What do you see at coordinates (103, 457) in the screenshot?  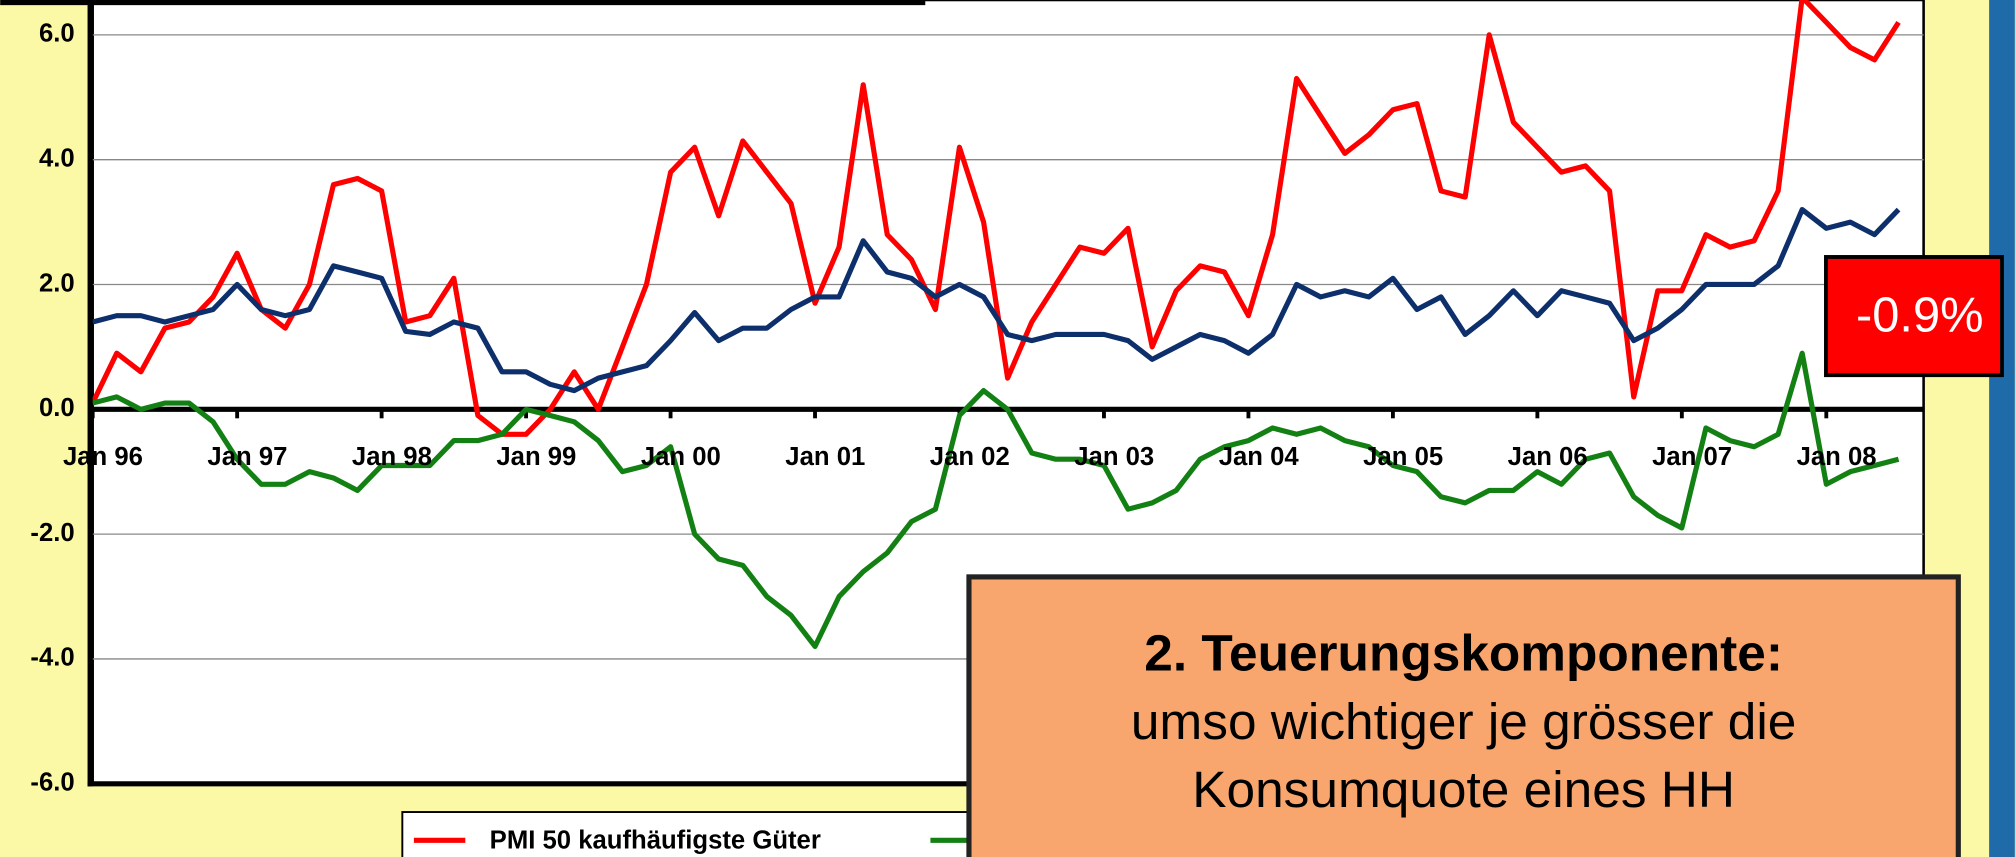 I see `x-tick-label: Jan 96` at bounding box center [103, 457].